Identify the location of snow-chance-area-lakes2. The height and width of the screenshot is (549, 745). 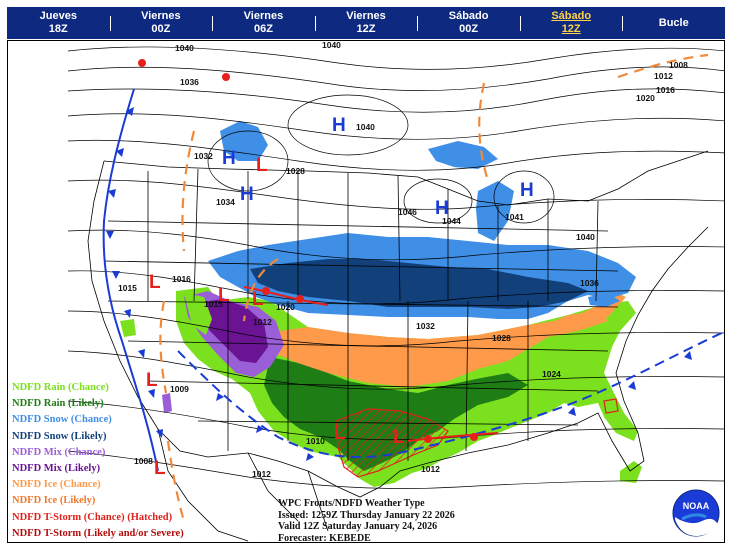
(495, 211).